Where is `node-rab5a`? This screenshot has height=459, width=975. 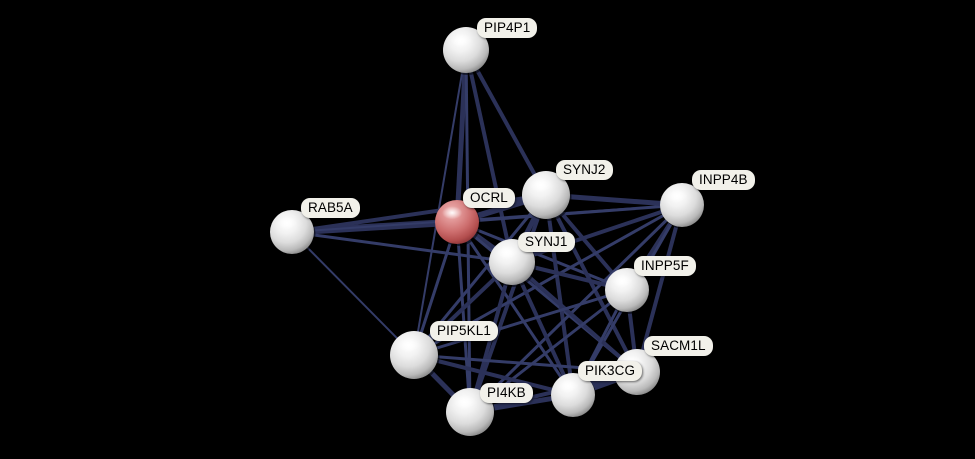 node-rab5a is located at coordinates (293, 233).